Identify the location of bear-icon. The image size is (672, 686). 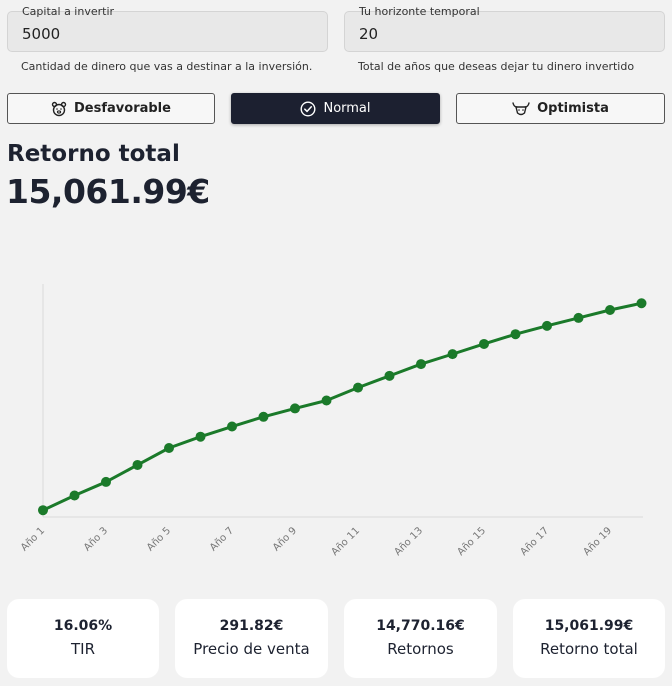
(59, 108).